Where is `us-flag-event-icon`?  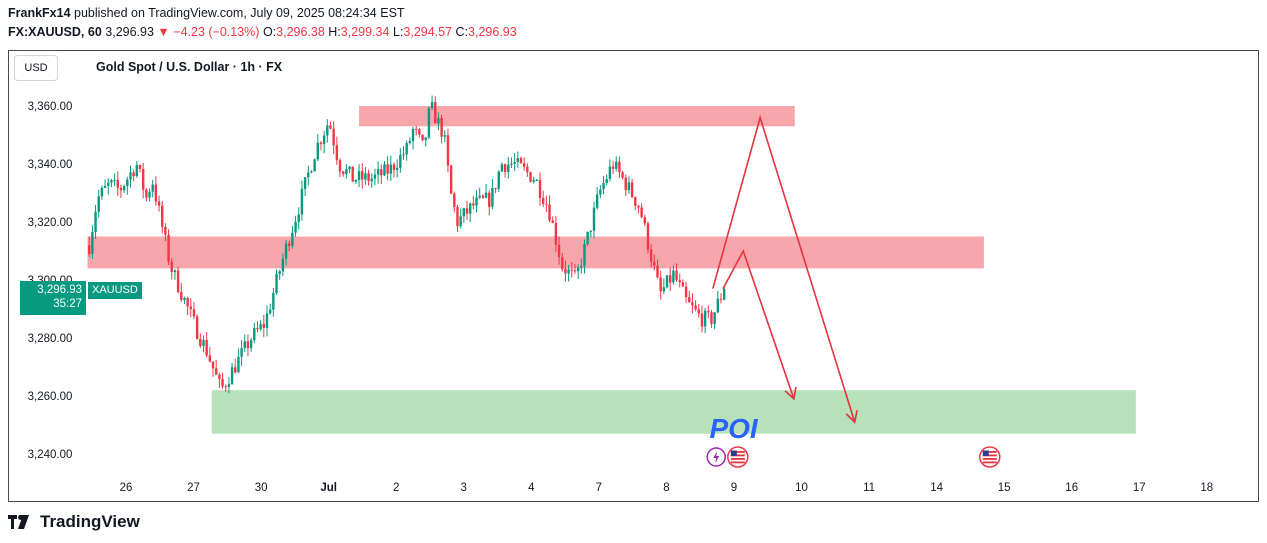
us-flag-event-icon is located at coordinates (990, 457).